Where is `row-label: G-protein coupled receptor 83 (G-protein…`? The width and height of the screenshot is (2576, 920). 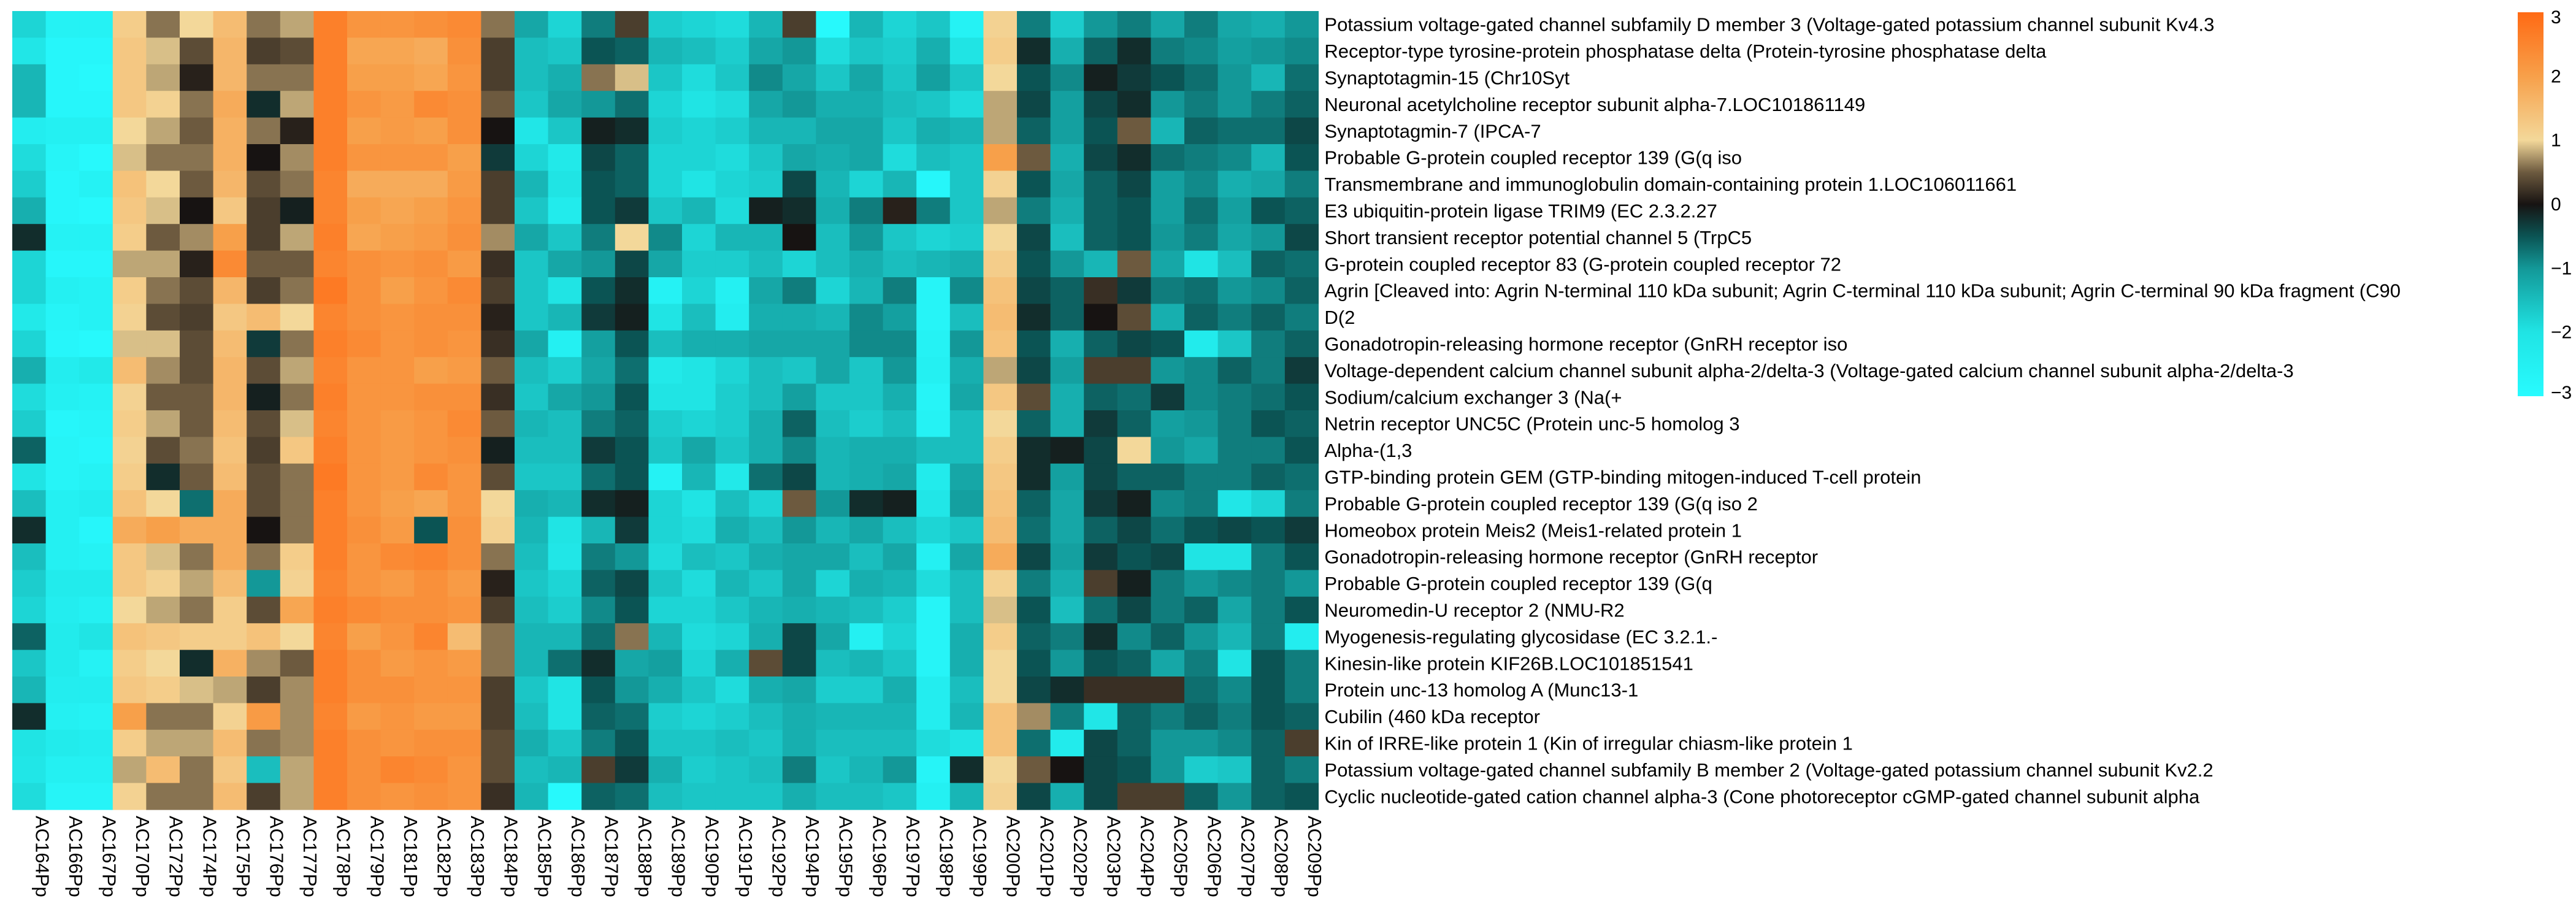 row-label: G-protein coupled receptor 83 (G-protein… is located at coordinates (1582, 264).